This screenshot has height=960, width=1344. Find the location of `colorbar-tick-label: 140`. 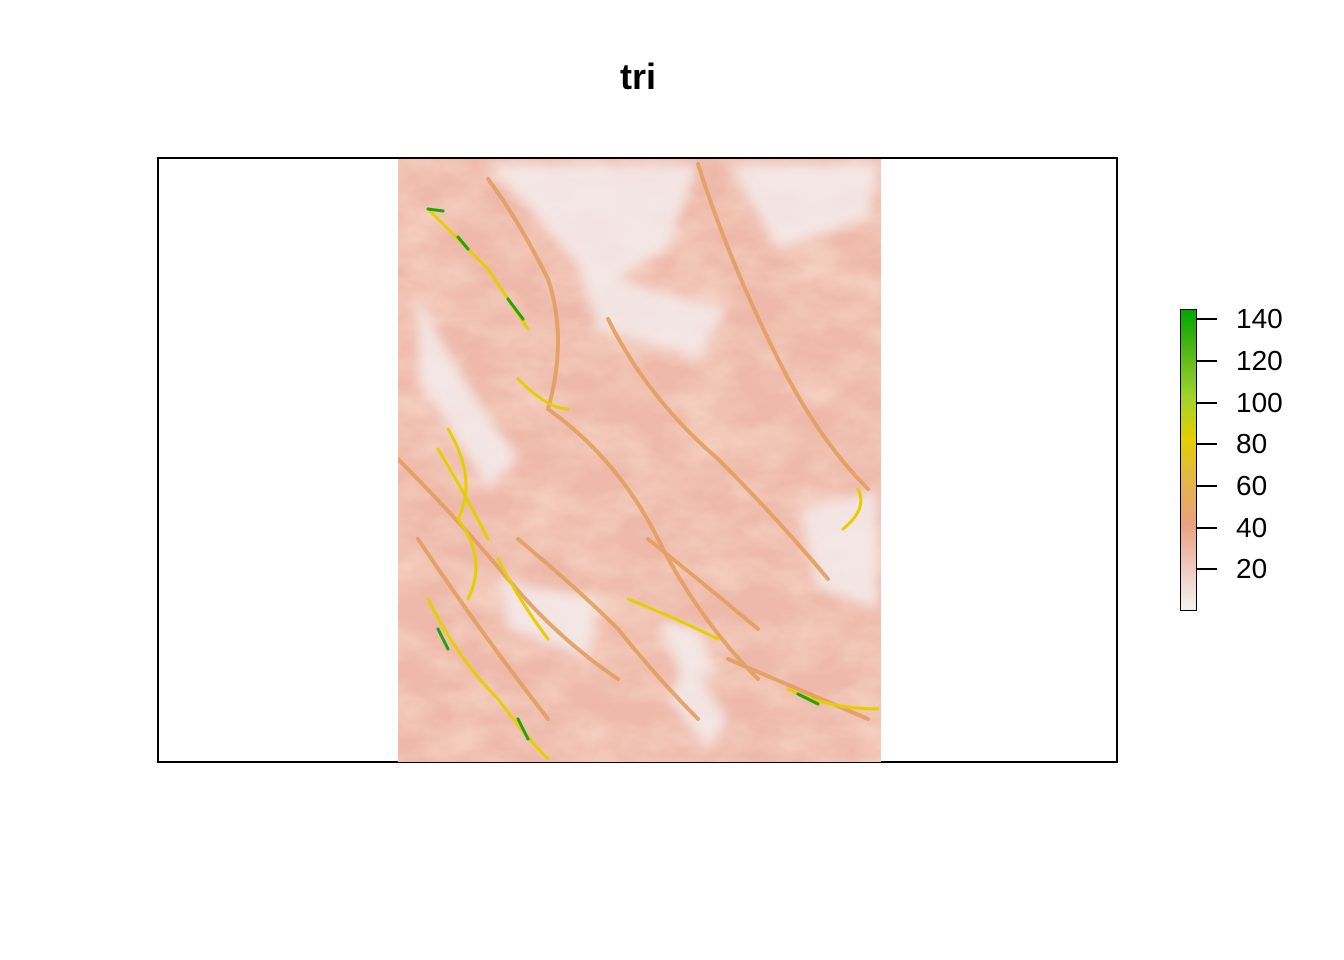

colorbar-tick-label: 140 is located at coordinates (1259, 319).